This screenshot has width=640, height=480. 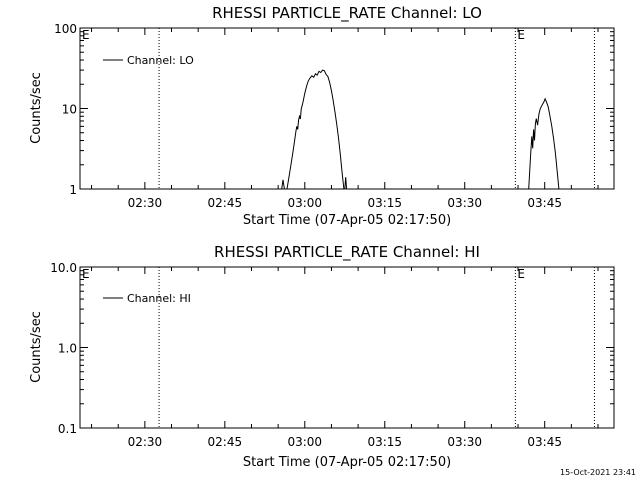 I want to click on x-tick-label-lo-2: 03:00, so click(x=304, y=203).